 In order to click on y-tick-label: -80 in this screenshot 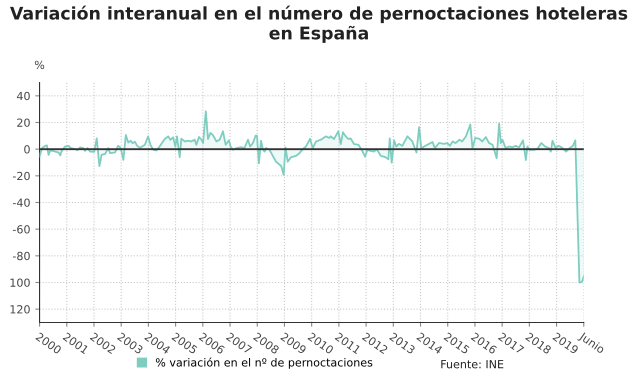, I will do `click(21, 256)`.